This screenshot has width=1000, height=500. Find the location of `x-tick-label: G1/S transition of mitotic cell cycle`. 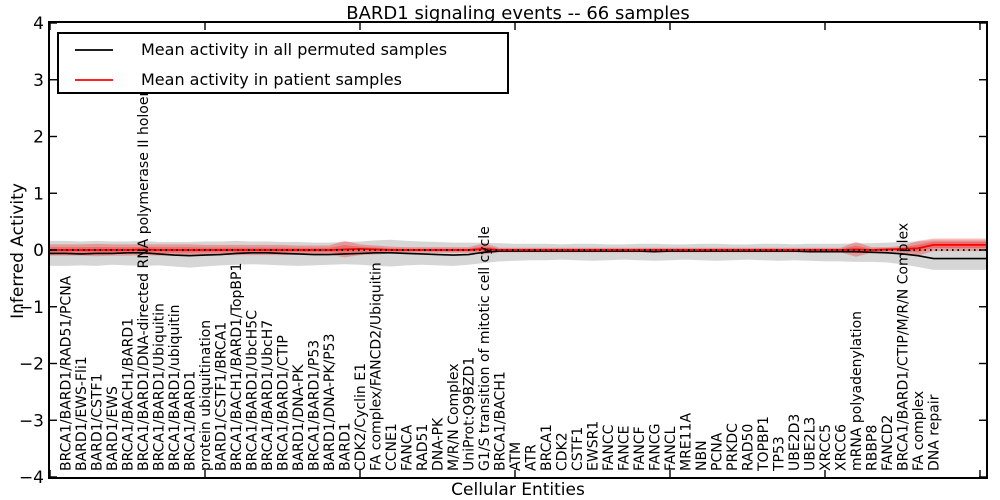

x-tick-label: G1/S transition of mitotic cell cycle is located at coordinates (485, 348).